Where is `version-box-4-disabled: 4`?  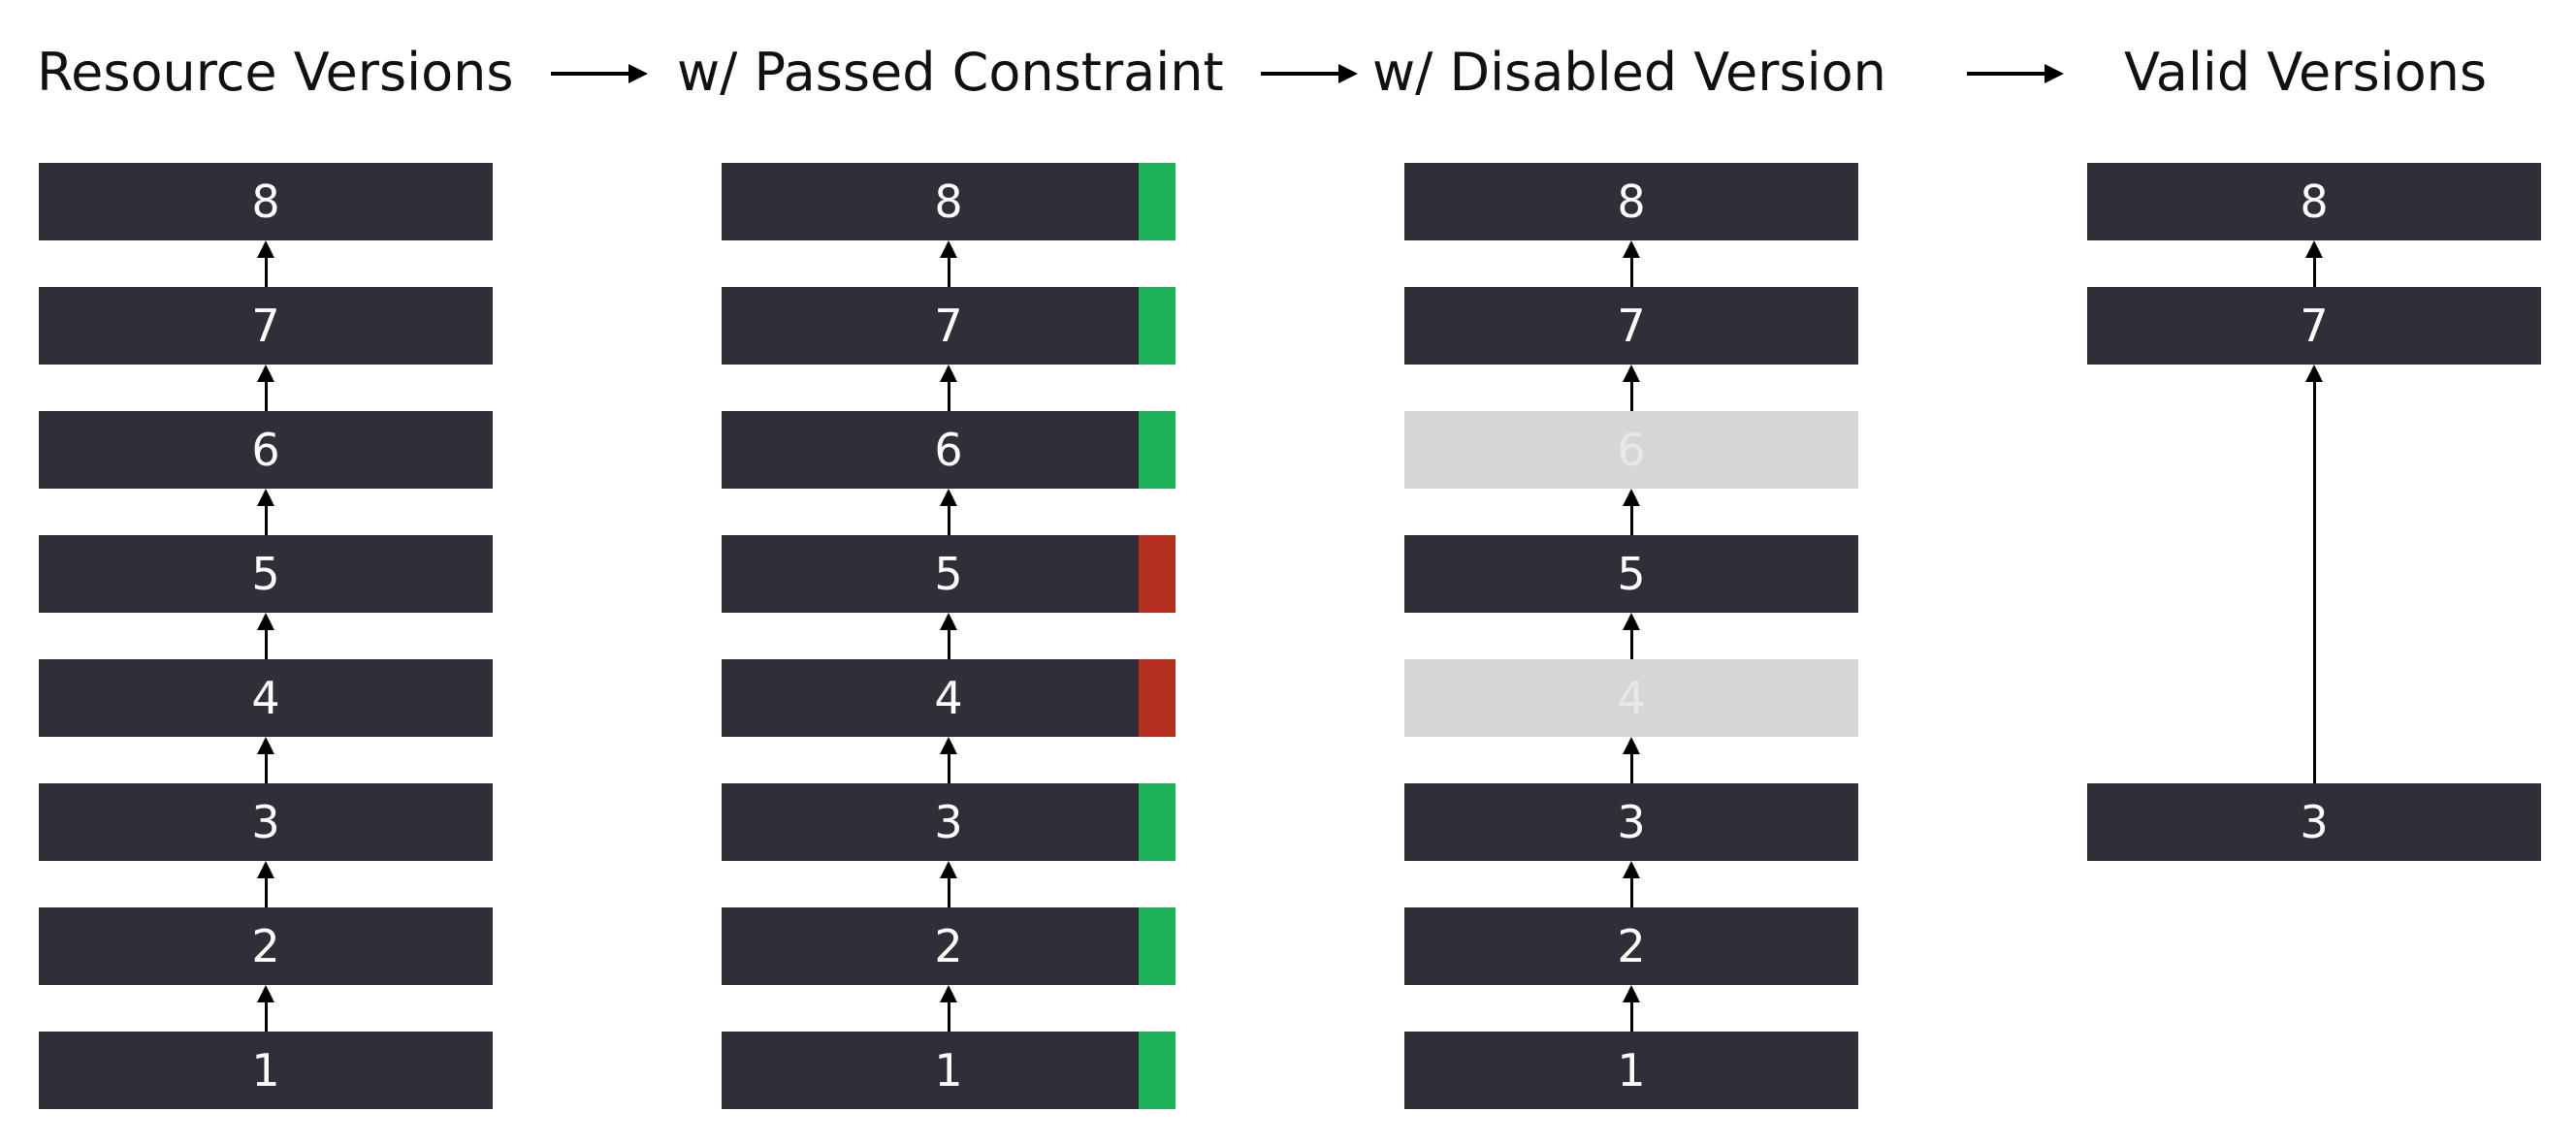 version-box-4-disabled: 4 is located at coordinates (1631, 698).